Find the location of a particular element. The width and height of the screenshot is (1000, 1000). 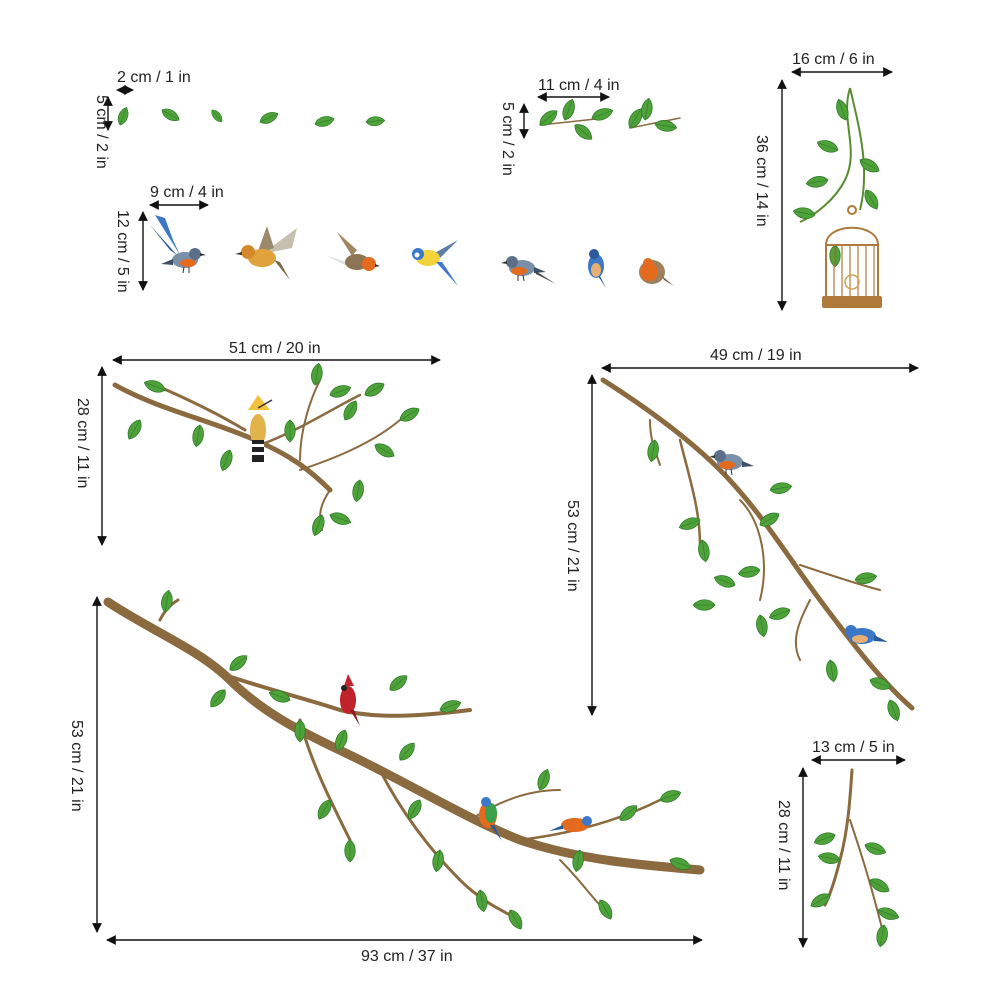

leaf-pair-group is located at coordinates (608, 120).